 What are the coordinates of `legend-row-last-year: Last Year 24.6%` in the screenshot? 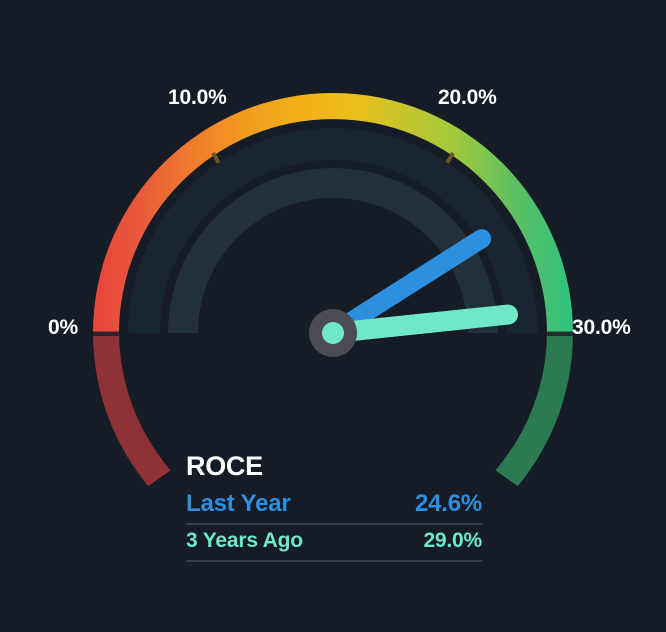 It's located at (334, 507).